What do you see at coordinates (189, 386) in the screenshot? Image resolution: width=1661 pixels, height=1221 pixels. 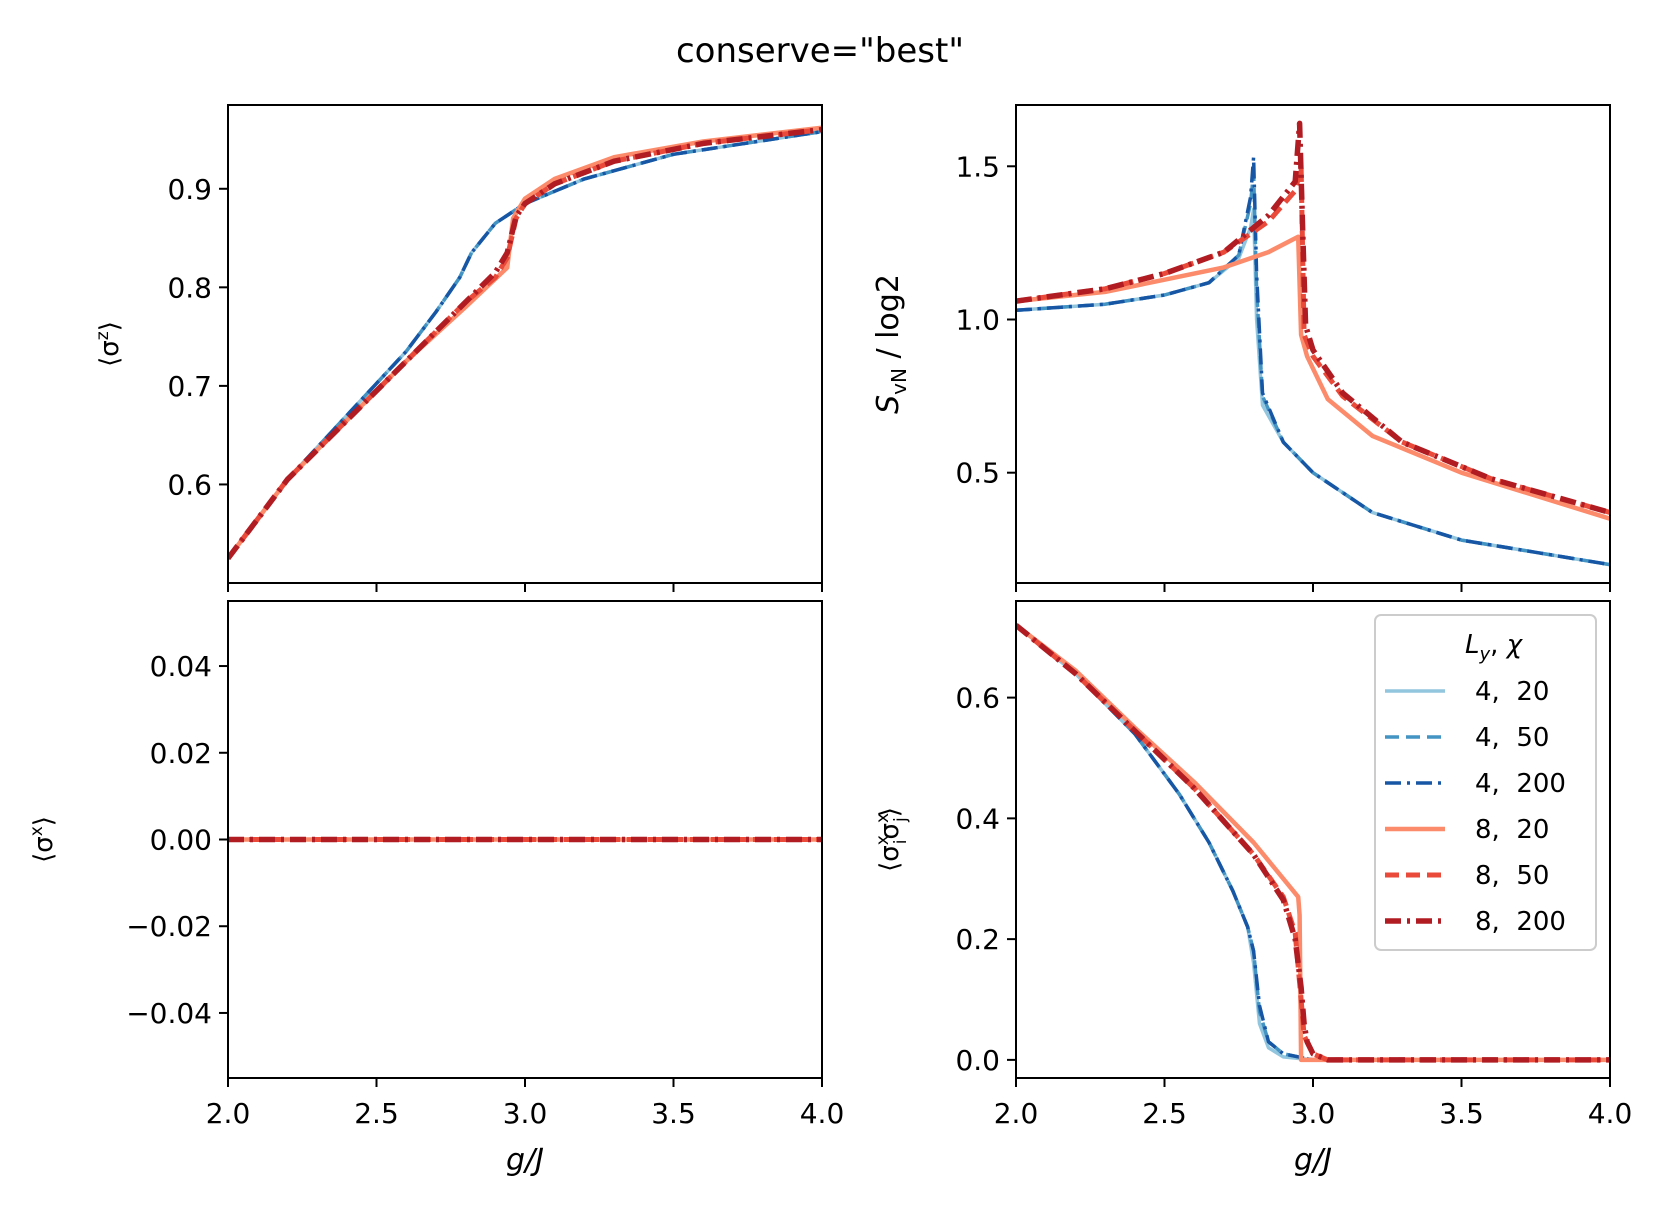 I see `y-tick-label: 0.7` at bounding box center [189, 386].